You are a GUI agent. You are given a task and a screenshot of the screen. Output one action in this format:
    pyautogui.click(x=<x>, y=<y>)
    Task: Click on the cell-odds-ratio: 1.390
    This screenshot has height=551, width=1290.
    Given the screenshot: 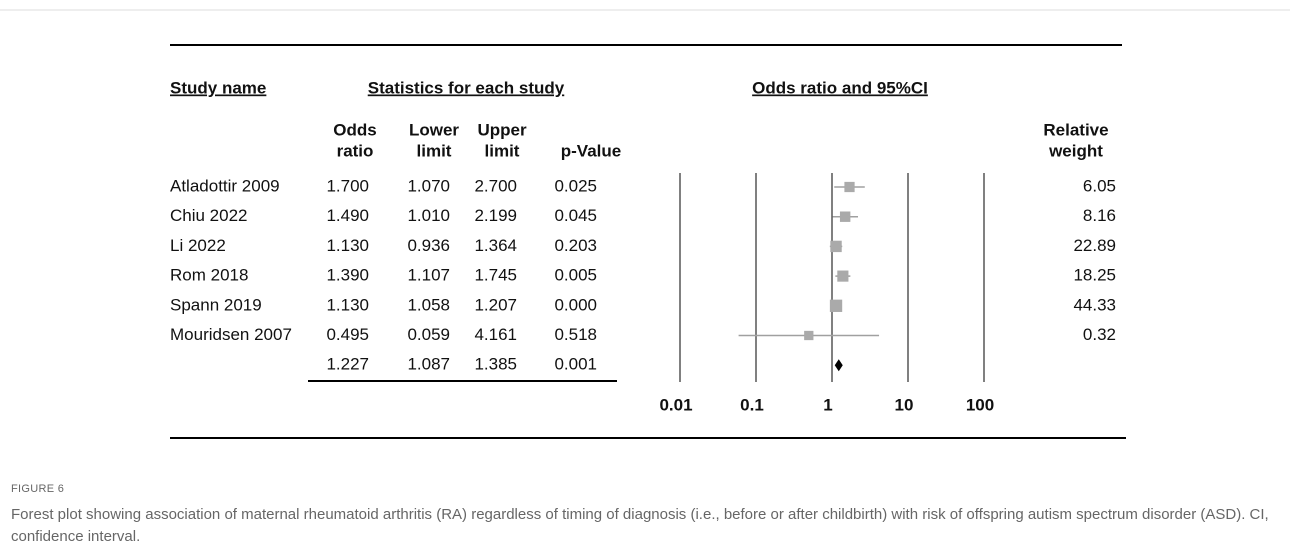 What is the action you would take?
    pyautogui.click(x=347, y=275)
    